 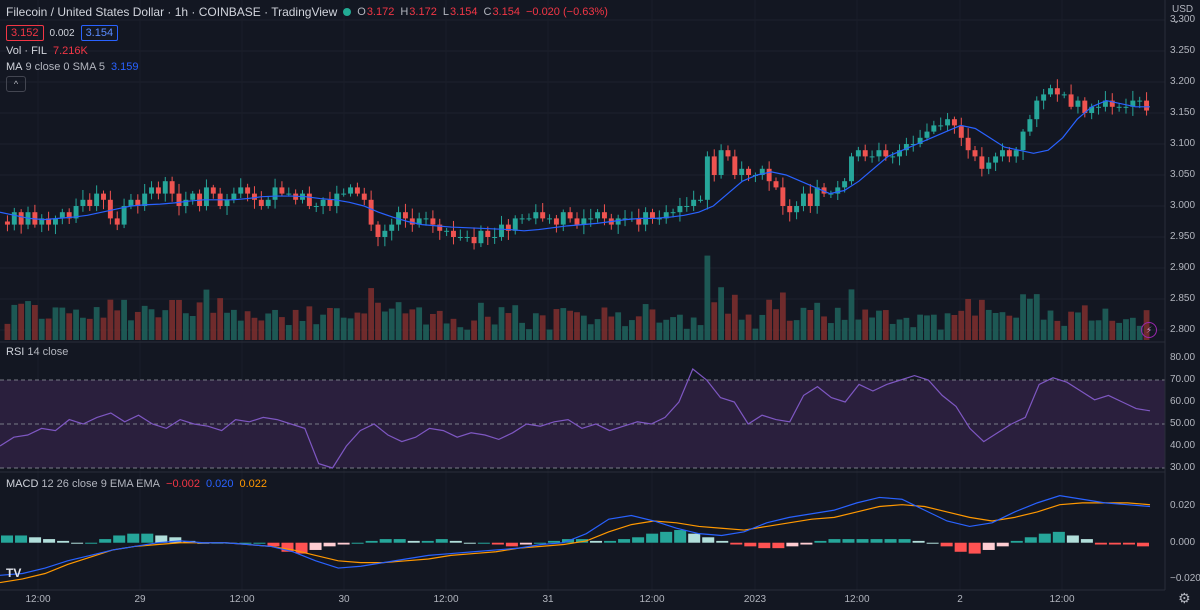 I want to click on time-tick-label: 30, so click(x=344, y=599).